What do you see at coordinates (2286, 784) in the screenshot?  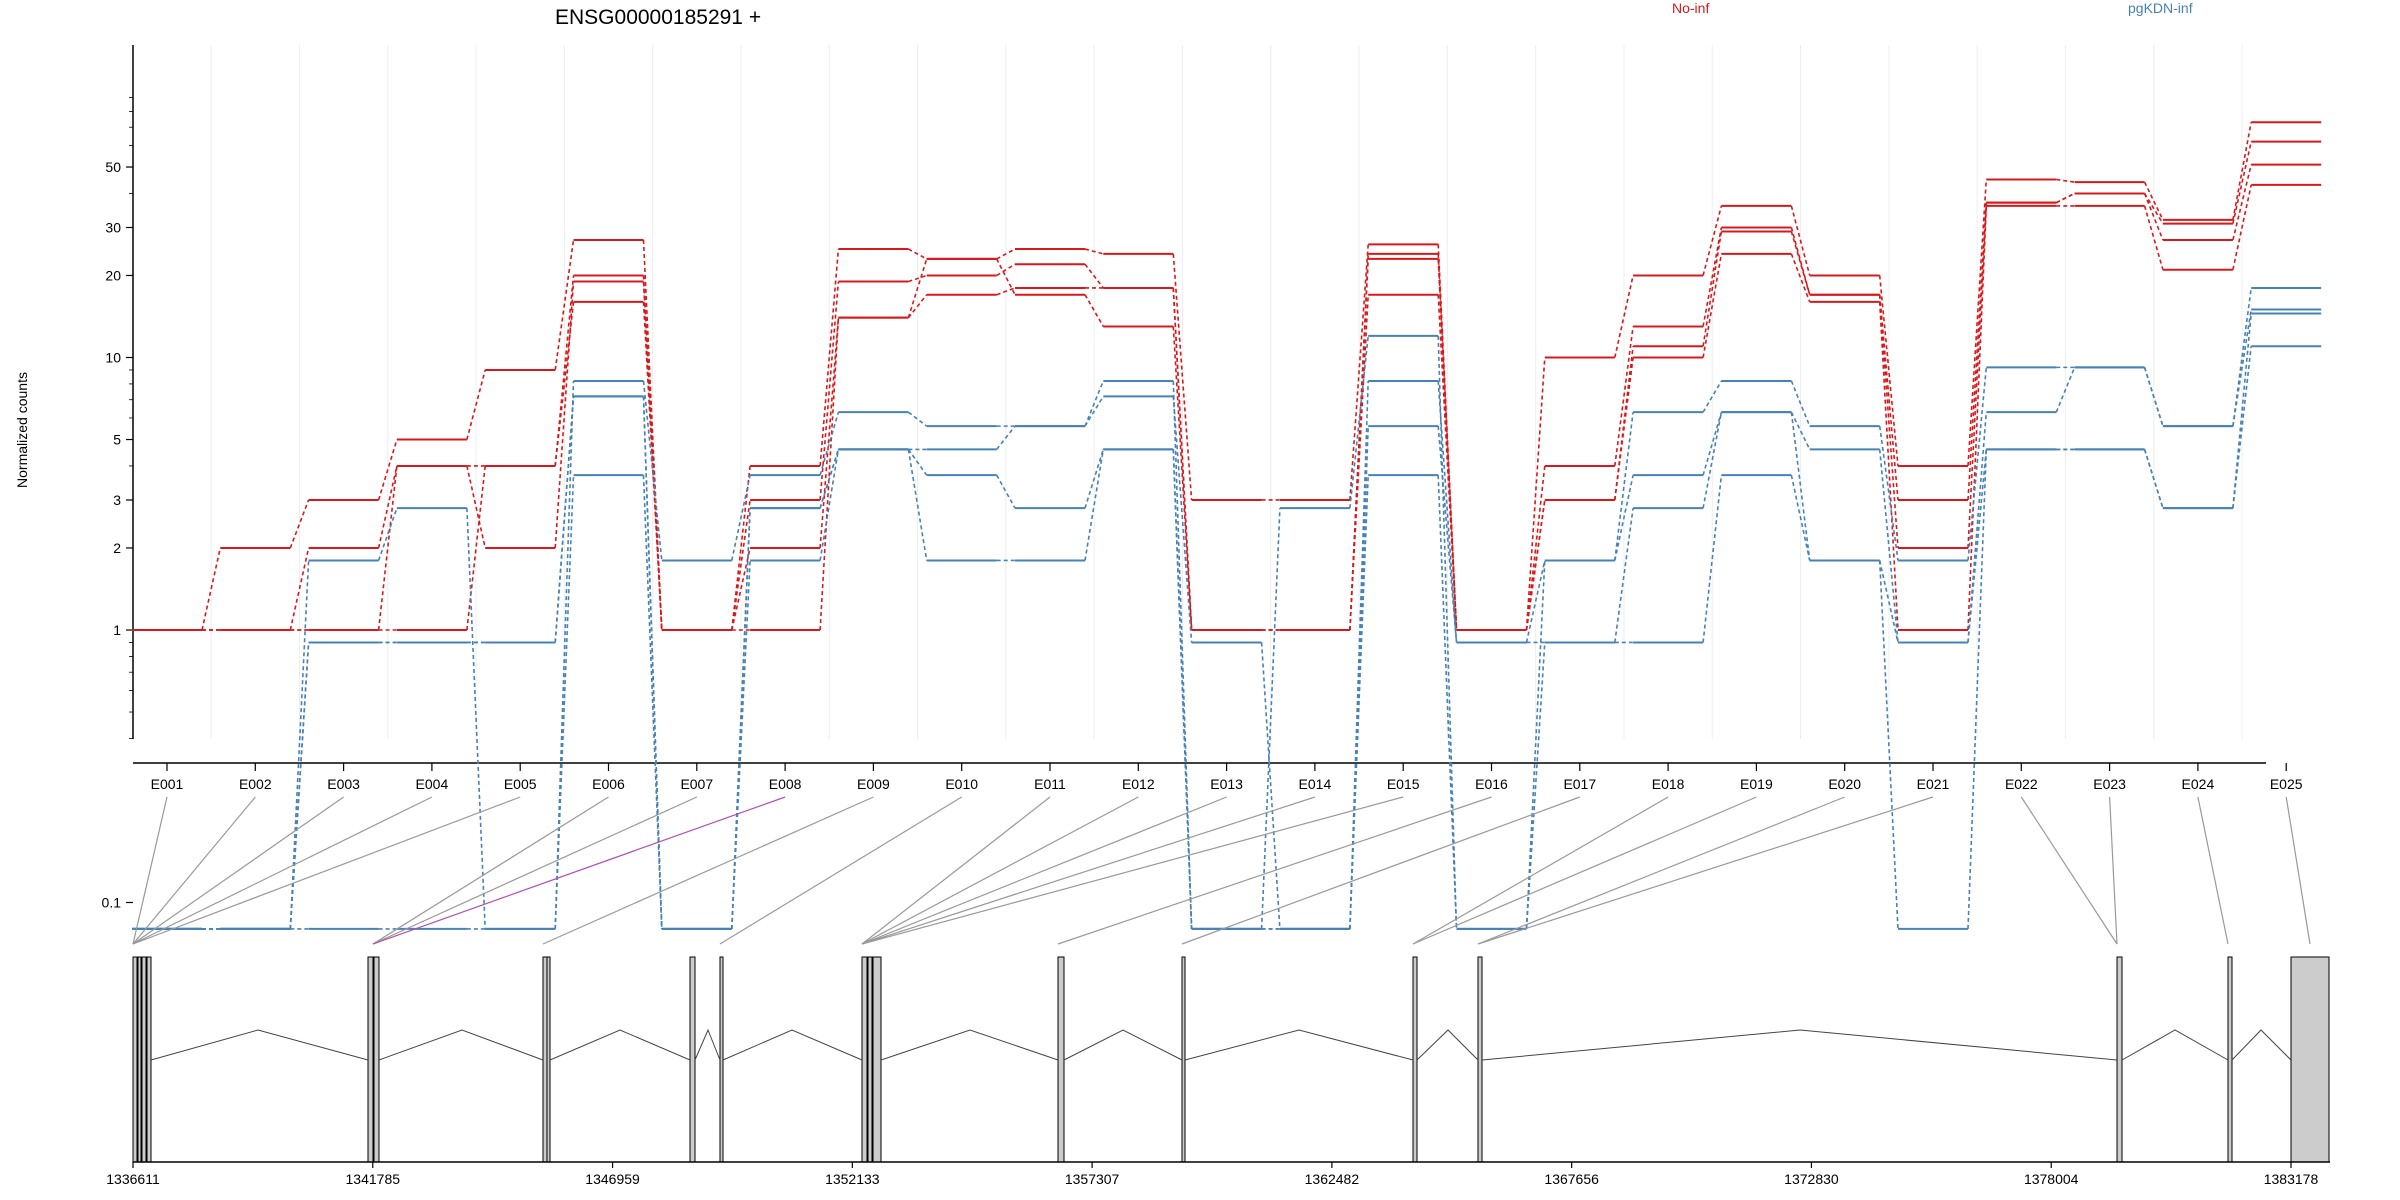 I see `x-tick-label: E025` at bounding box center [2286, 784].